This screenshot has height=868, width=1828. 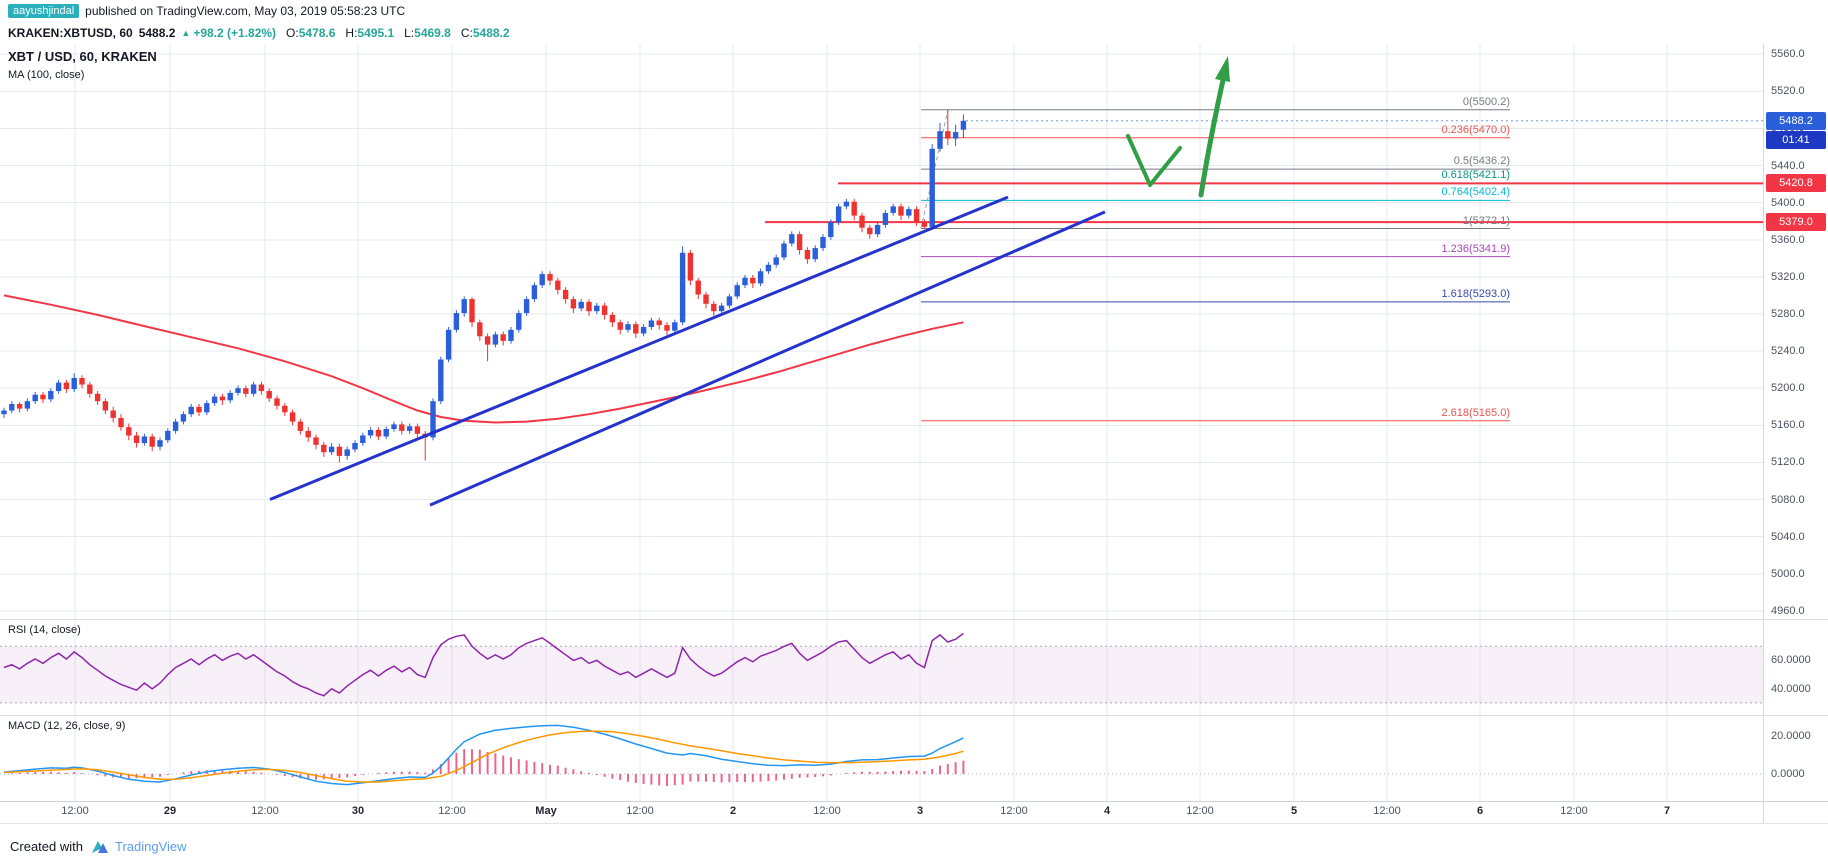 What do you see at coordinates (1791, 736) in the screenshot?
I see `macd-axis-label: 20.0000` at bounding box center [1791, 736].